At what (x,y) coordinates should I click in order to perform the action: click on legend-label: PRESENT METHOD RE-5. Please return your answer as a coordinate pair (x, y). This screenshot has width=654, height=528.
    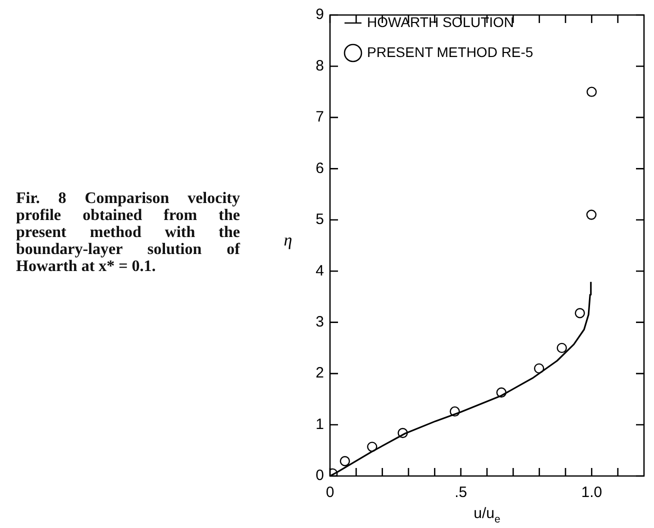
    Looking at the image, I should click on (450, 52).